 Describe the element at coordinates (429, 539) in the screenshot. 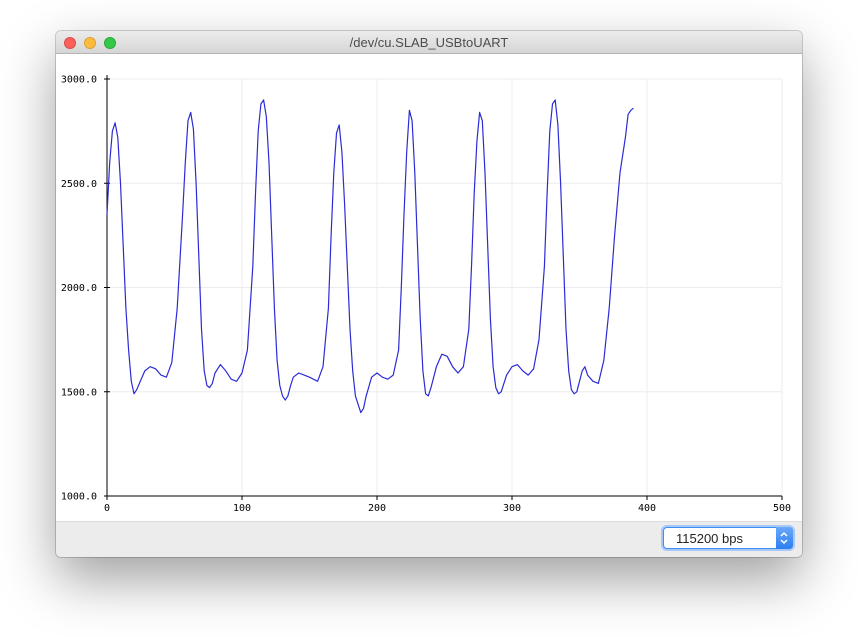

I see `status-bar: 115200 bps` at that location.